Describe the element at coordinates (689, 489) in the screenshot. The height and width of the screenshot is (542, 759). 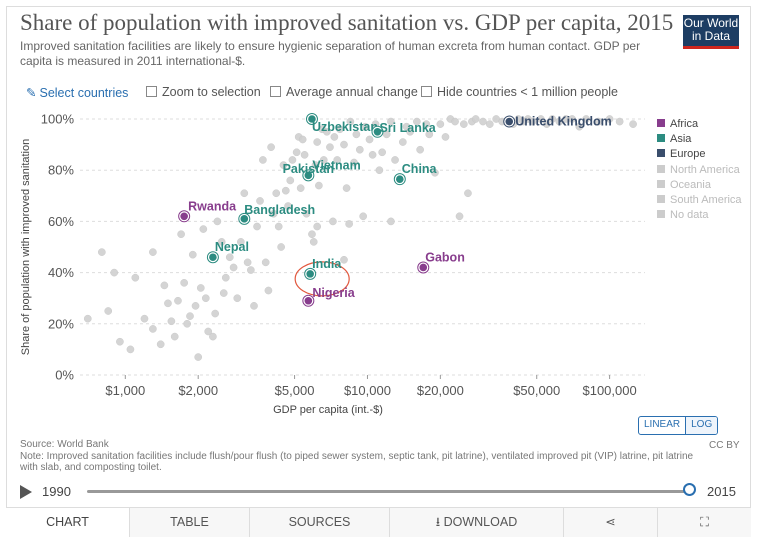
I see `timeline-handle` at that location.